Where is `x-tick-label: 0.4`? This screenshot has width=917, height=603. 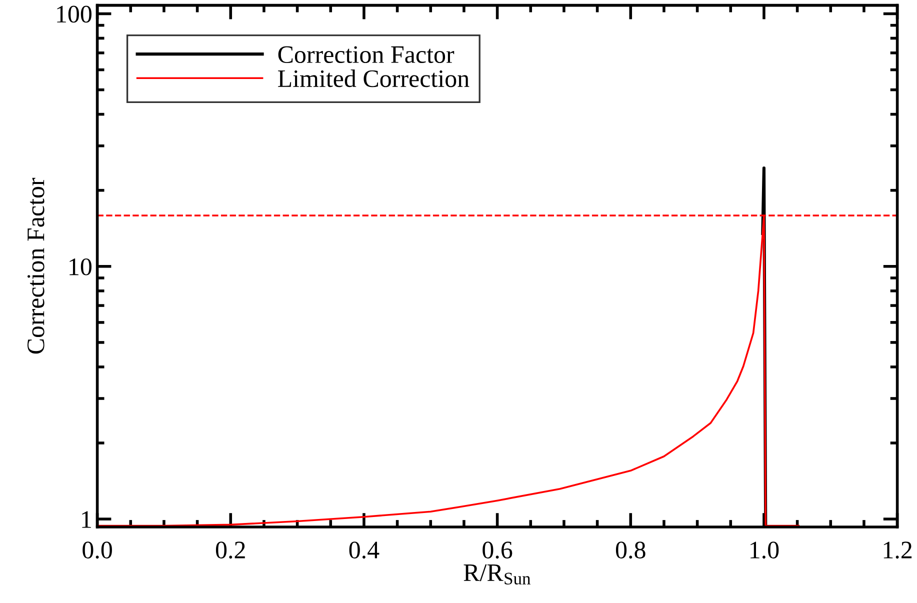 x-tick-label: 0.4 is located at coordinates (364, 550).